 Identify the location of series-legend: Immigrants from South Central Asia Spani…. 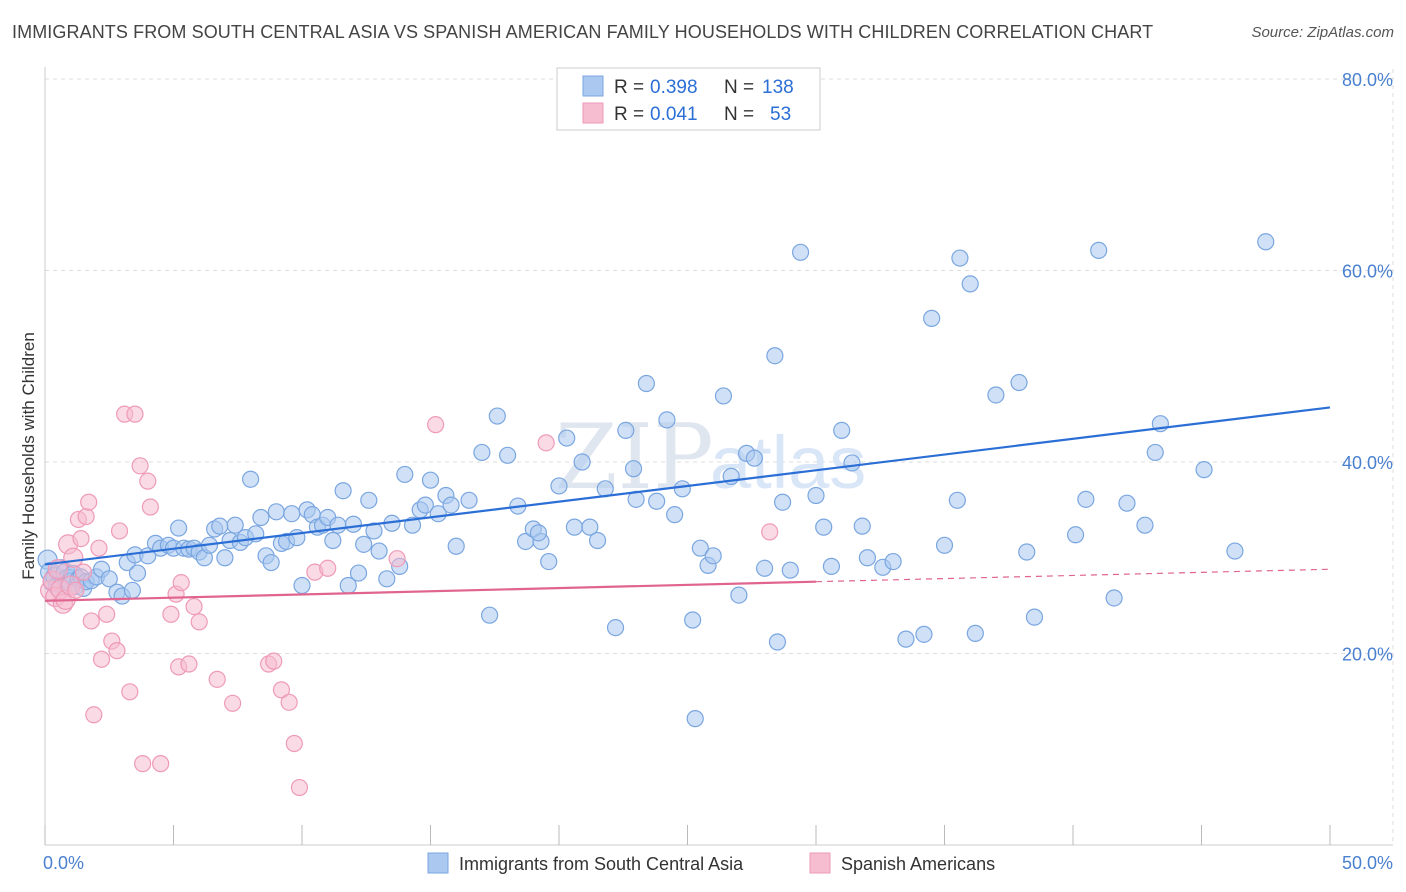
(711, 863).